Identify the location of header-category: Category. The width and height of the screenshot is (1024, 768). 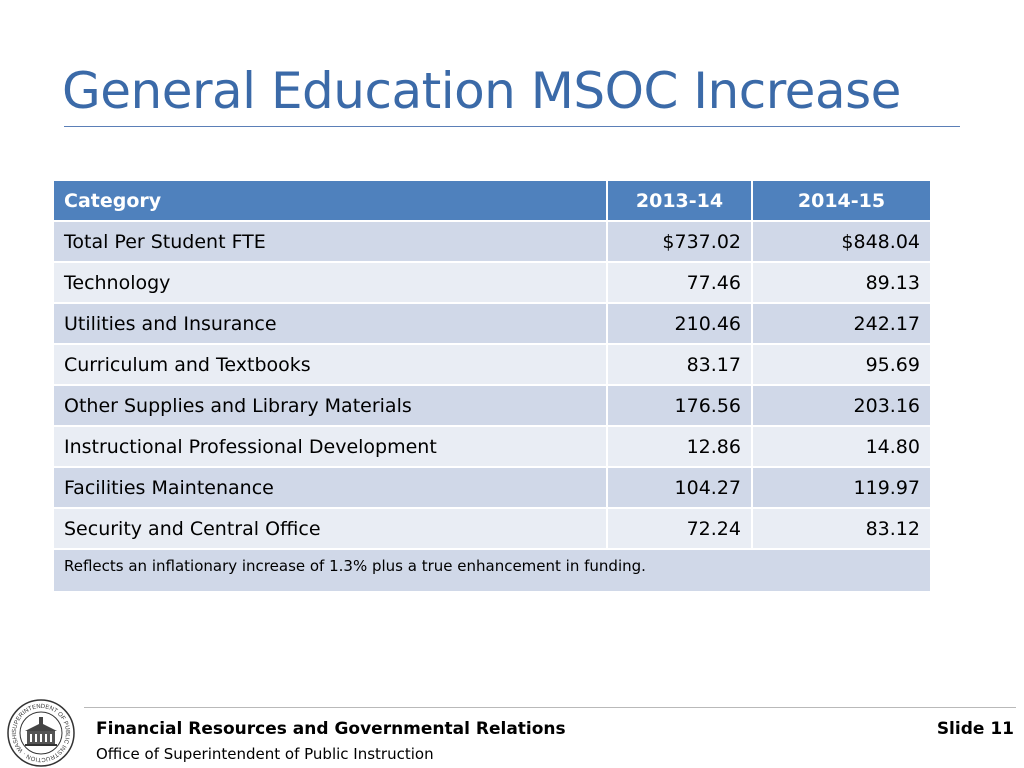
(330, 200).